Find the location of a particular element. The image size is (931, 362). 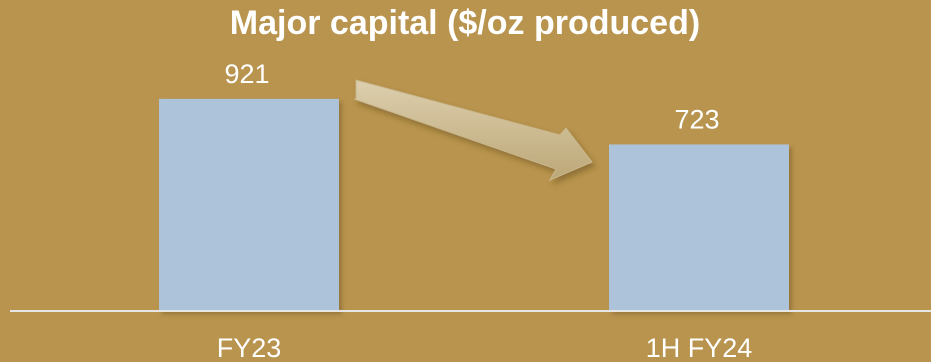

tick-labels-group: FY23 1H FY24 is located at coordinates (485, 347).